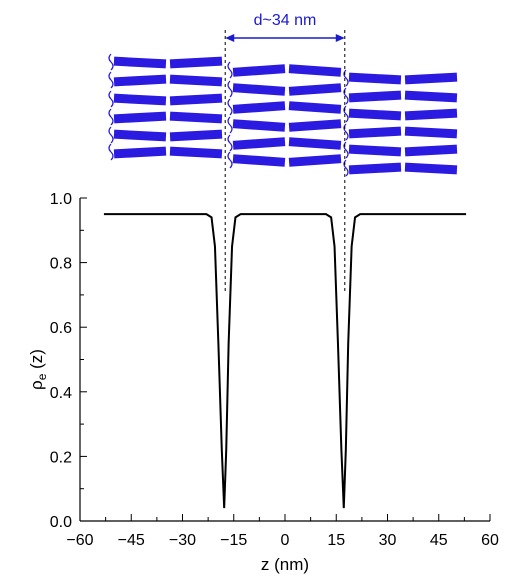 The width and height of the screenshot is (505, 577). What do you see at coordinates (285, 540) in the screenshot?
I see `x-tick-label: 0` at bounding box center [285, 540].